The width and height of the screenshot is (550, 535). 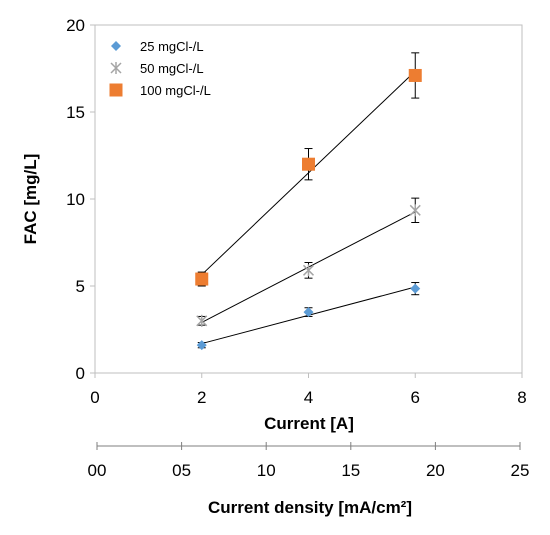 I want to click on secondary-x-tick-label: 05, so click(x=181, y=470).